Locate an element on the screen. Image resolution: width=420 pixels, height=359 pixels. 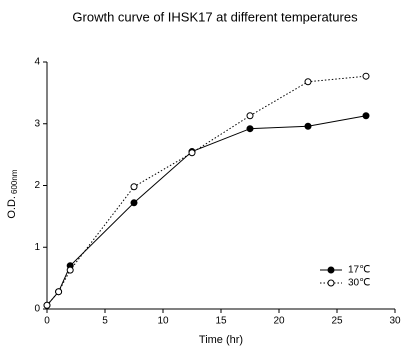
y-tick-label: 0 is located at coordinates (37, 309).